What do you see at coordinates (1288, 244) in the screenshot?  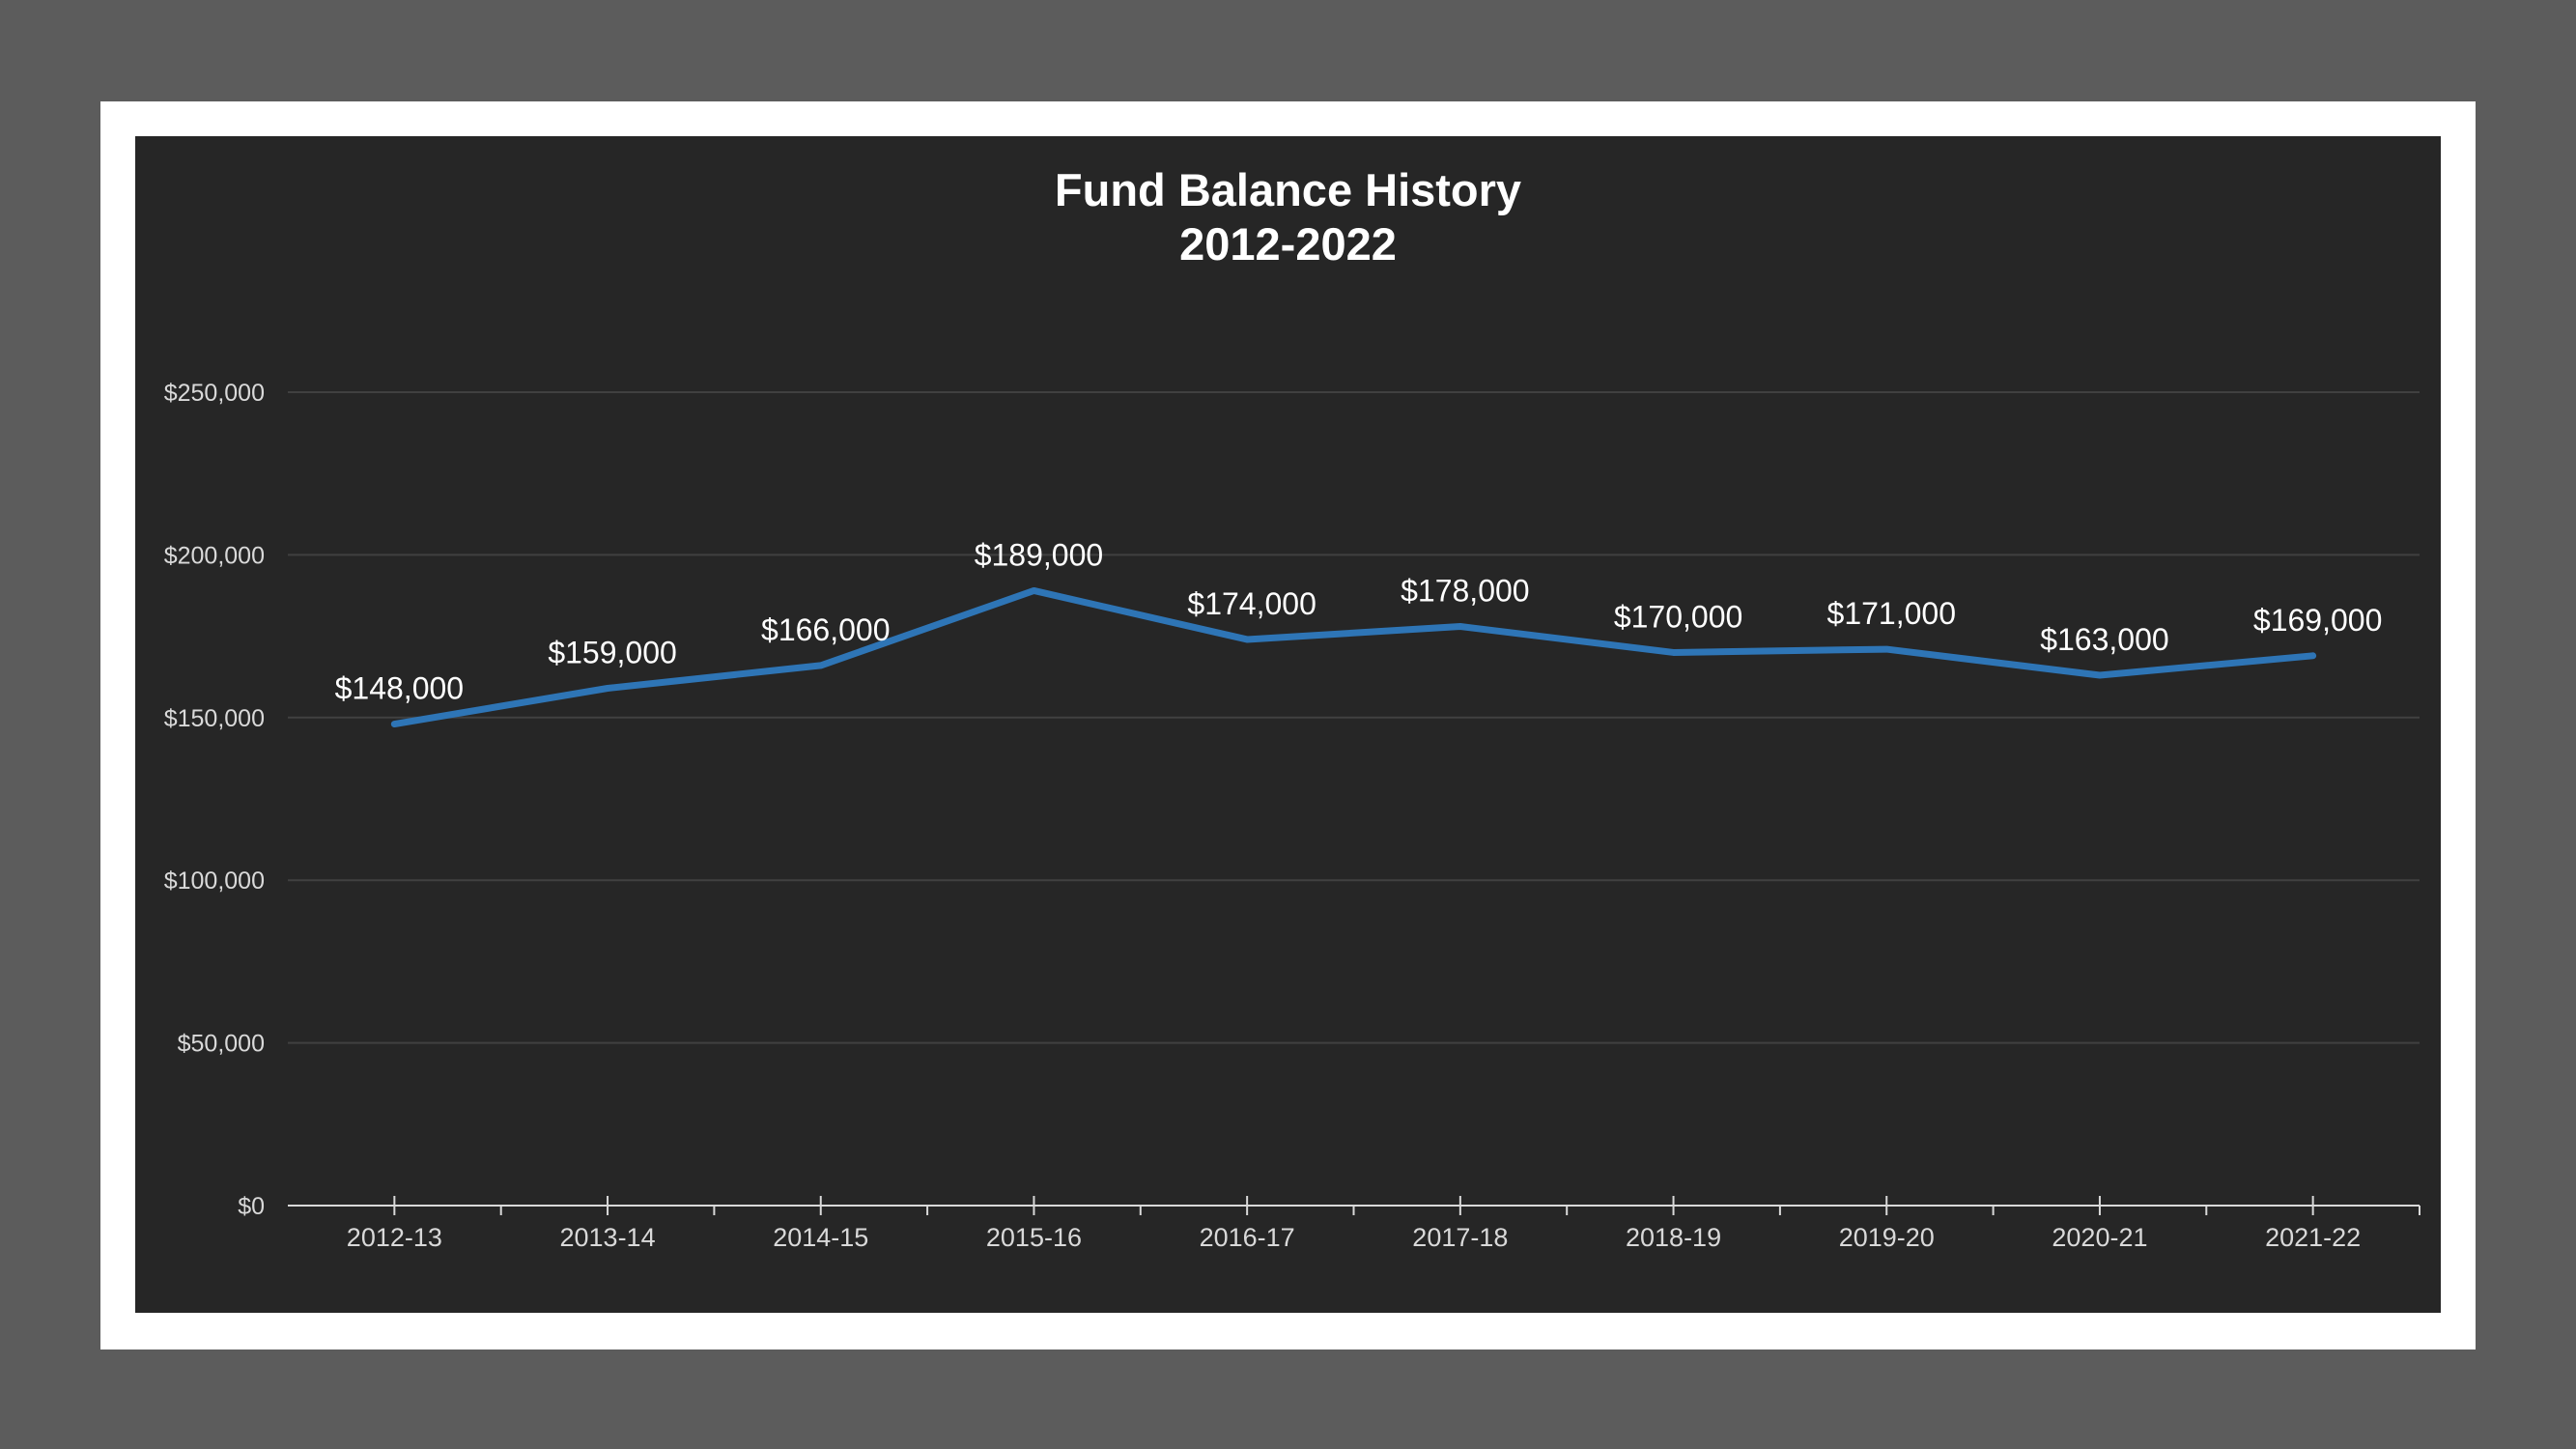 I see `chart-subtitle: 2012-2022` at bounding box center [1288, 244].